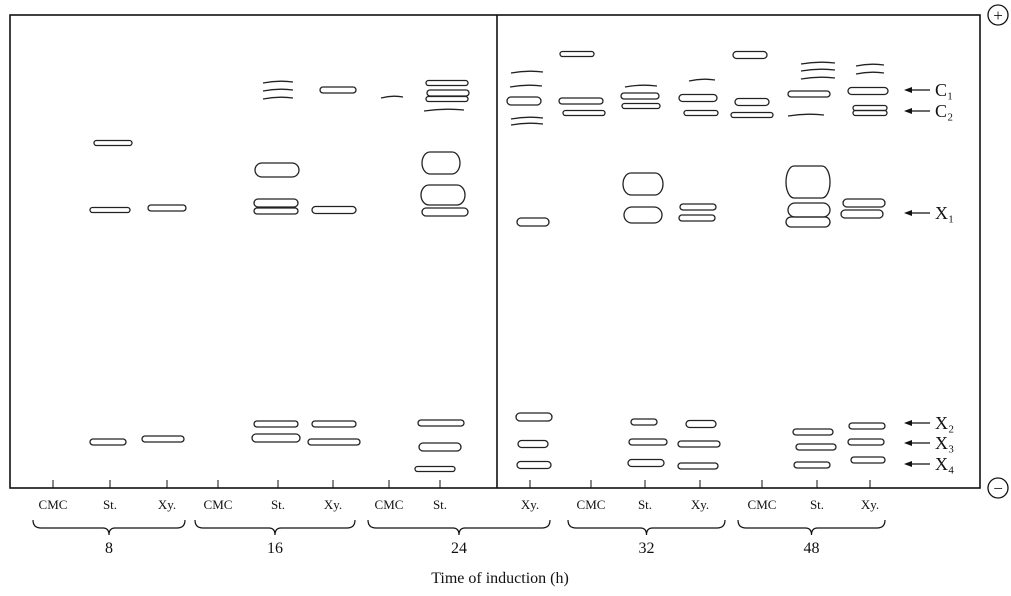 The height and width of the screenshot is (596, 1011). What do you see at coordinates (812, 548) in the screenshot?
I see `group-label: 48` at bounding box center [812, 548].